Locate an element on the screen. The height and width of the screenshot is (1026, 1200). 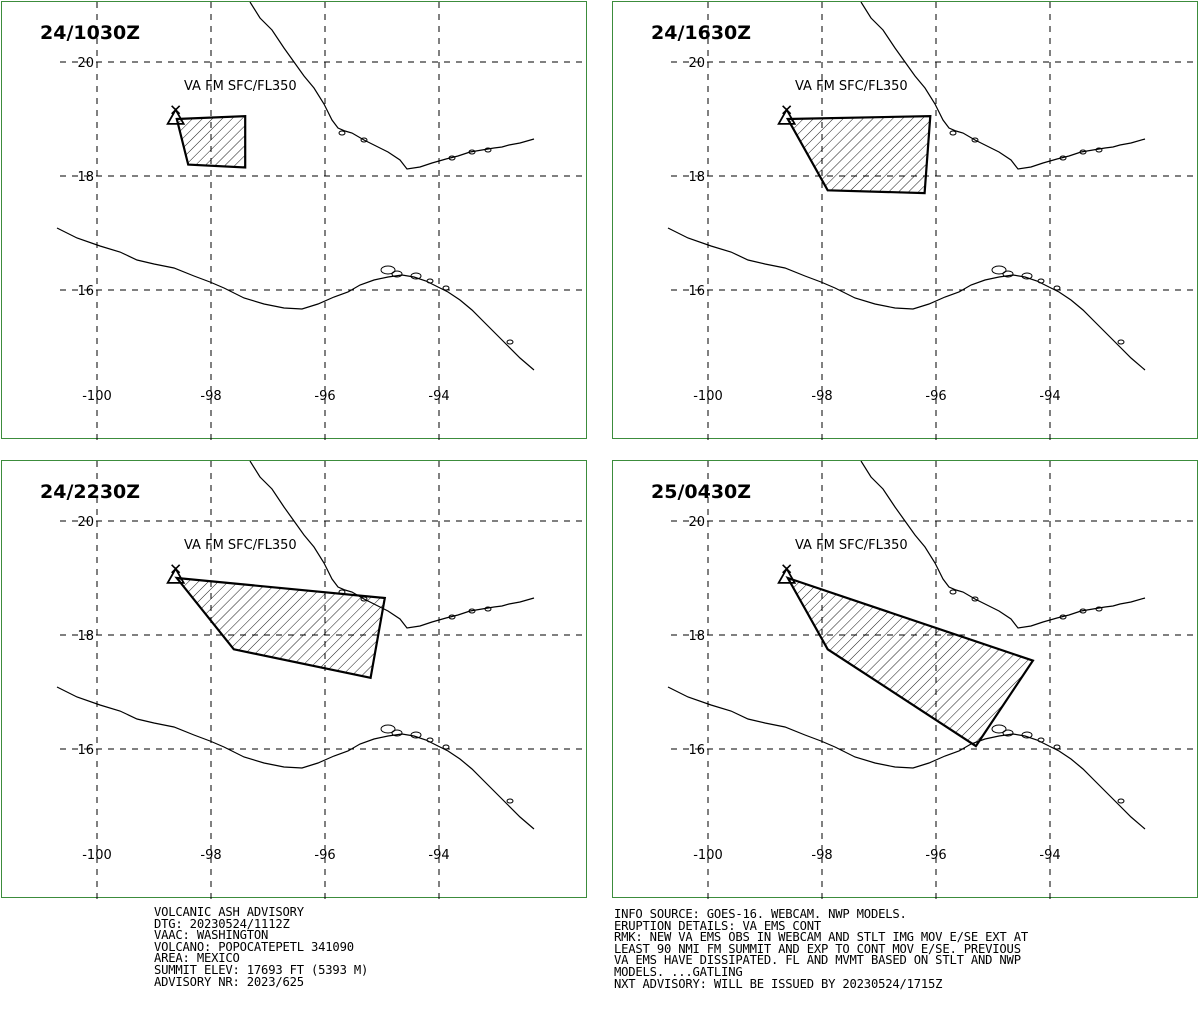
forecast-time-label: 24/1030Z is located at coordinates (90, 33).